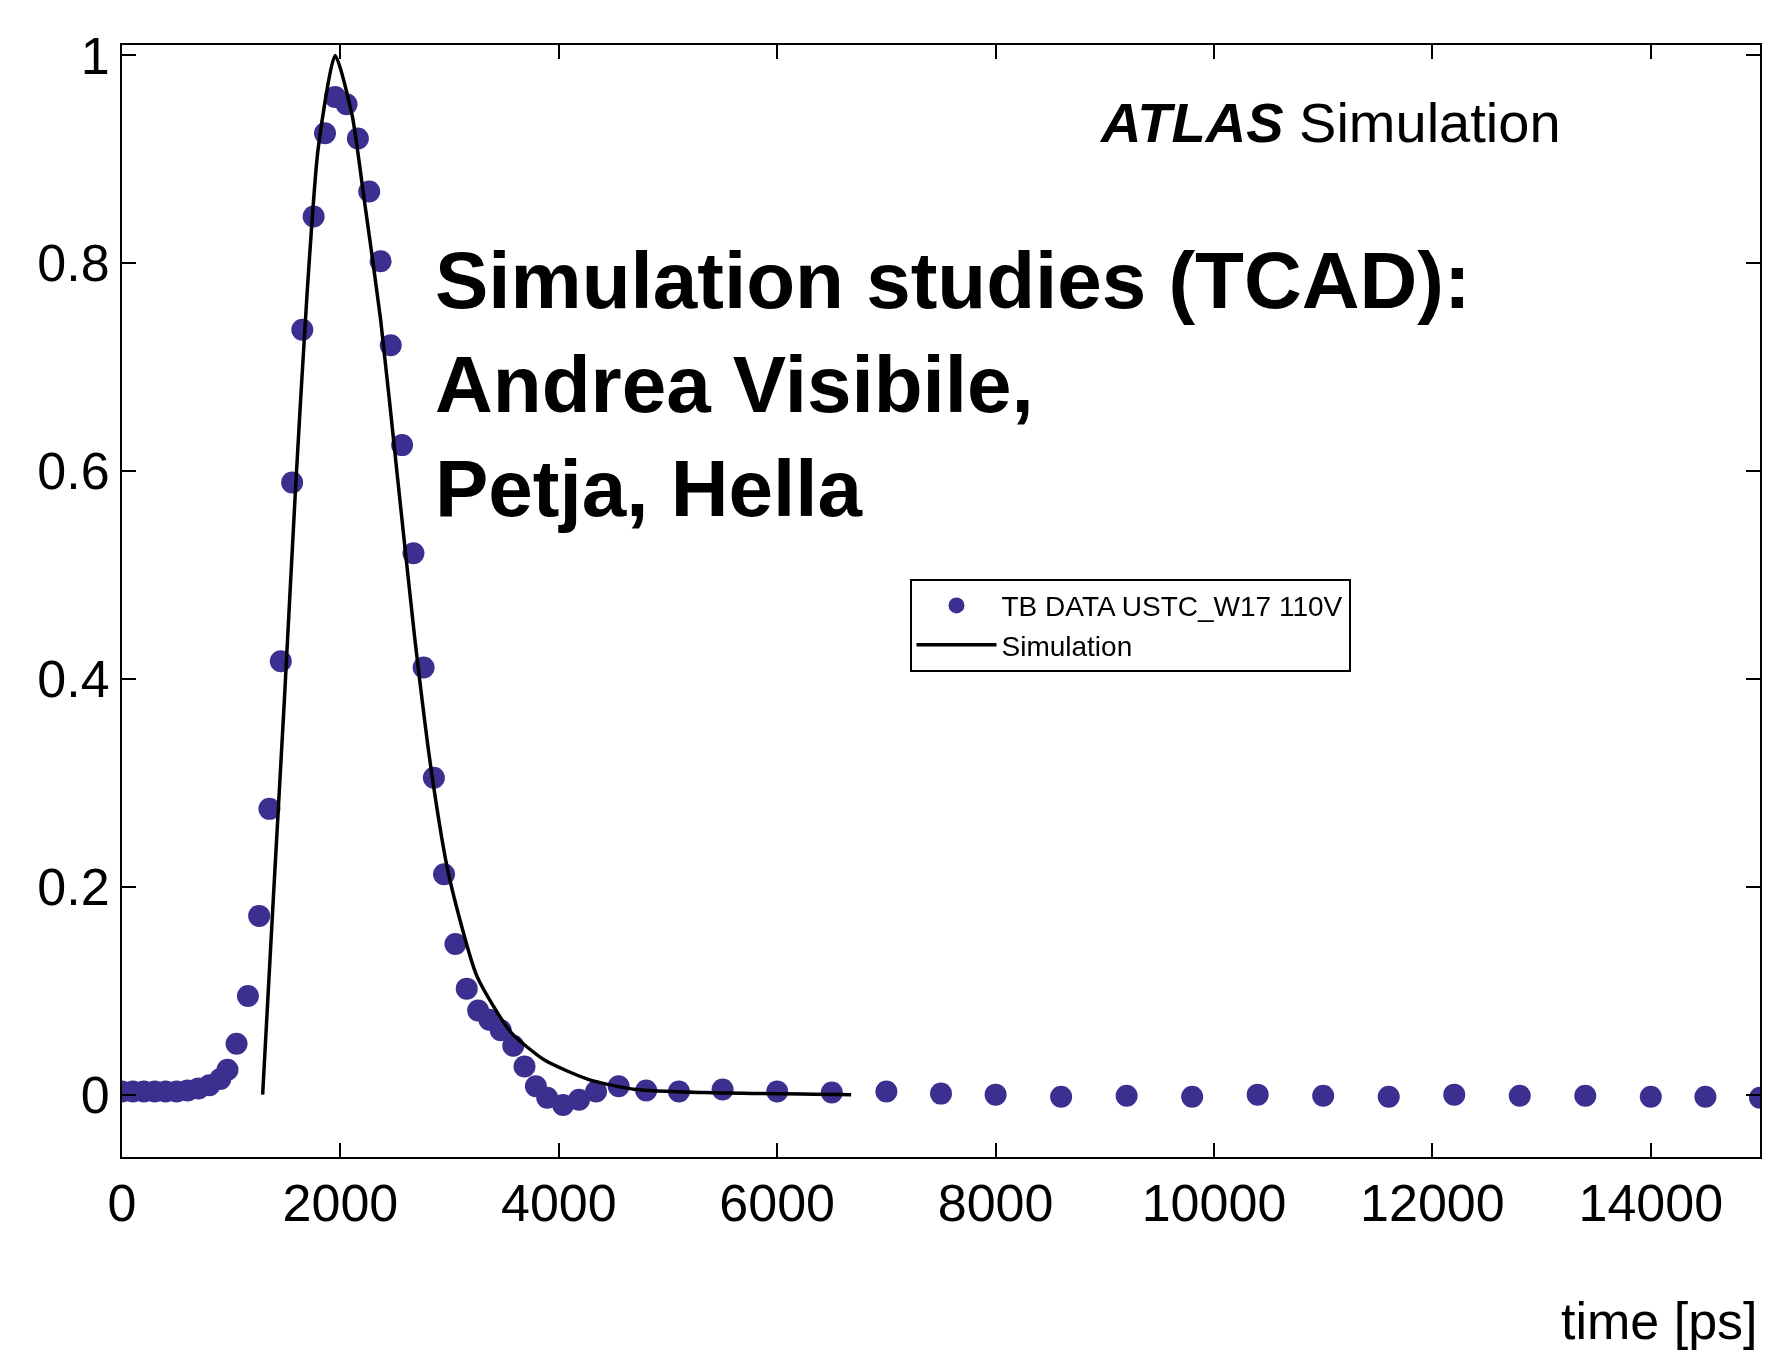  I want to click on y-tick-label: 1, so click(95, 55).